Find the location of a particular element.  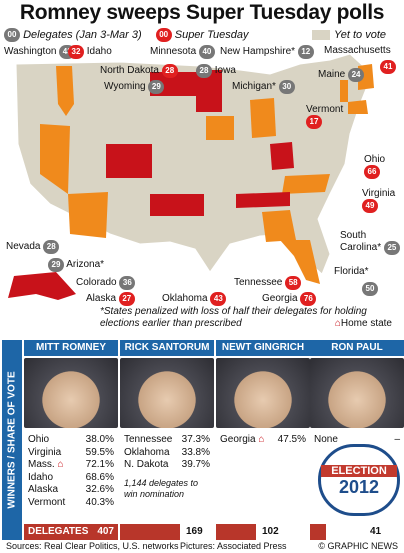

state-ohio is located at coordinates (282, 156).